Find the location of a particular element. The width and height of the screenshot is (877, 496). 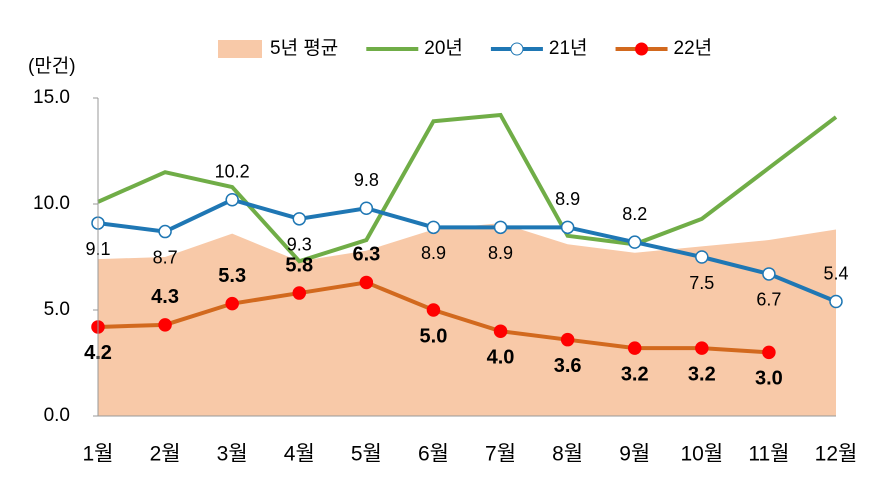

x-tick-label: 5월 is located at coordinates (366, 454).